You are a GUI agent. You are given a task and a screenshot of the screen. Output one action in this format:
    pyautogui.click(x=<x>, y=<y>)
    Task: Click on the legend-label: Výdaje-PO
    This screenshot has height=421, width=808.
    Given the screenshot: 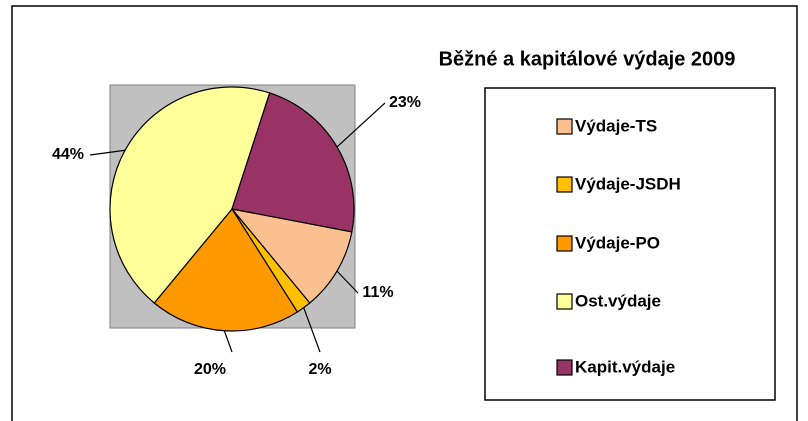 What is the action you would take?
    pyautogui.click(x=617, y=242)
    